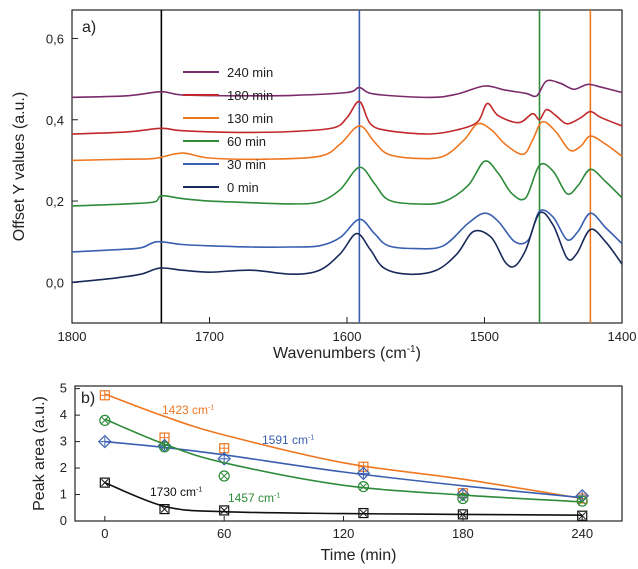  I want to click on spectrum-0-min, so click(347, 247).